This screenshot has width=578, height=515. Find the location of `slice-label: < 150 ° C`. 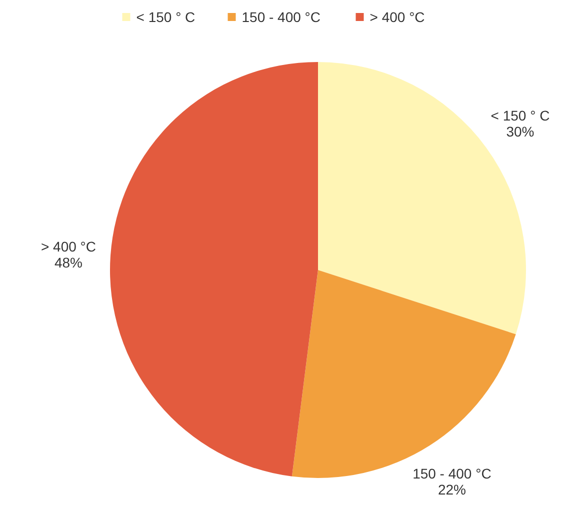

slice-label: < 150 ° C is located at coordinates (520, 115).